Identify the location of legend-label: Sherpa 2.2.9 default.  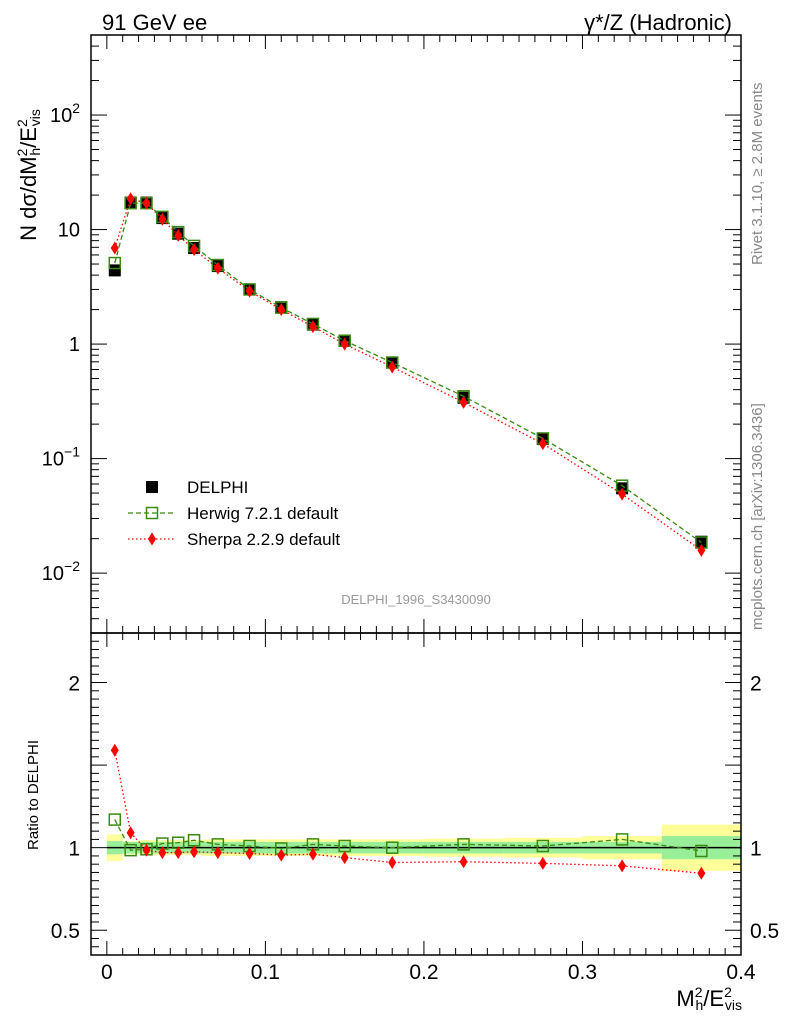
(263, 539).